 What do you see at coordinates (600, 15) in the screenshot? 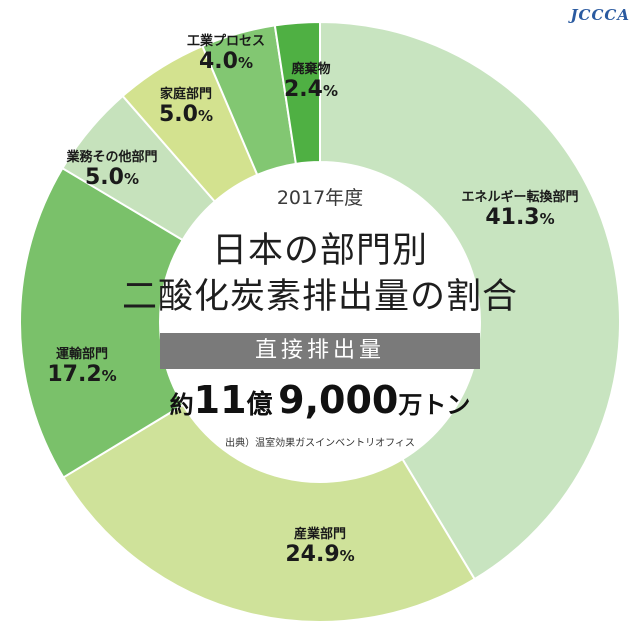
I see `logo: JCCCA` at bounding box center [600, 15].